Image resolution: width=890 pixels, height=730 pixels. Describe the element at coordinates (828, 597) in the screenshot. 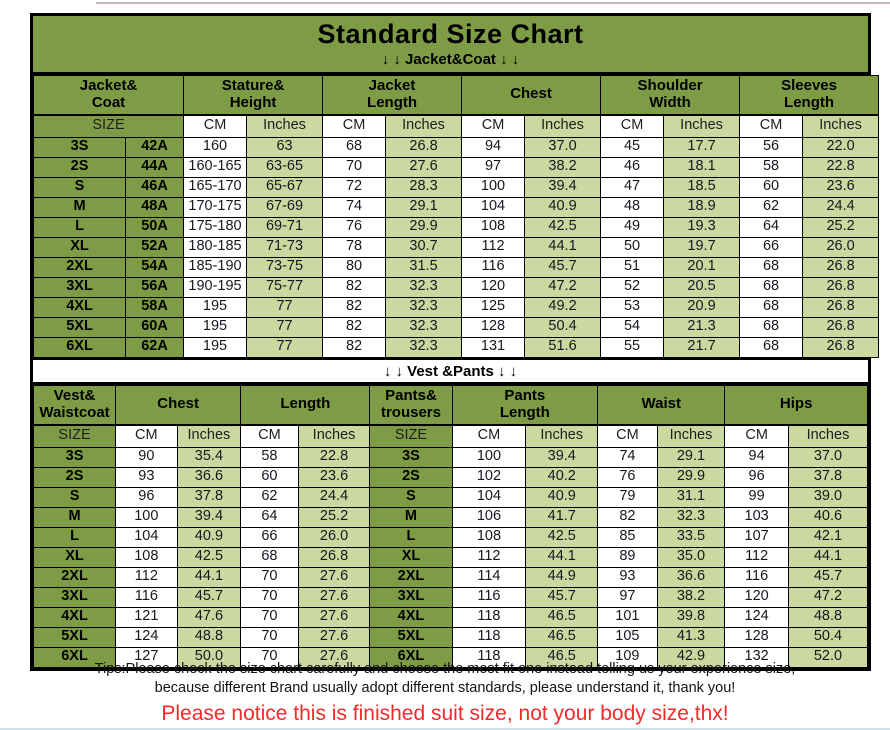

I see `cell: 47.2` at that location.